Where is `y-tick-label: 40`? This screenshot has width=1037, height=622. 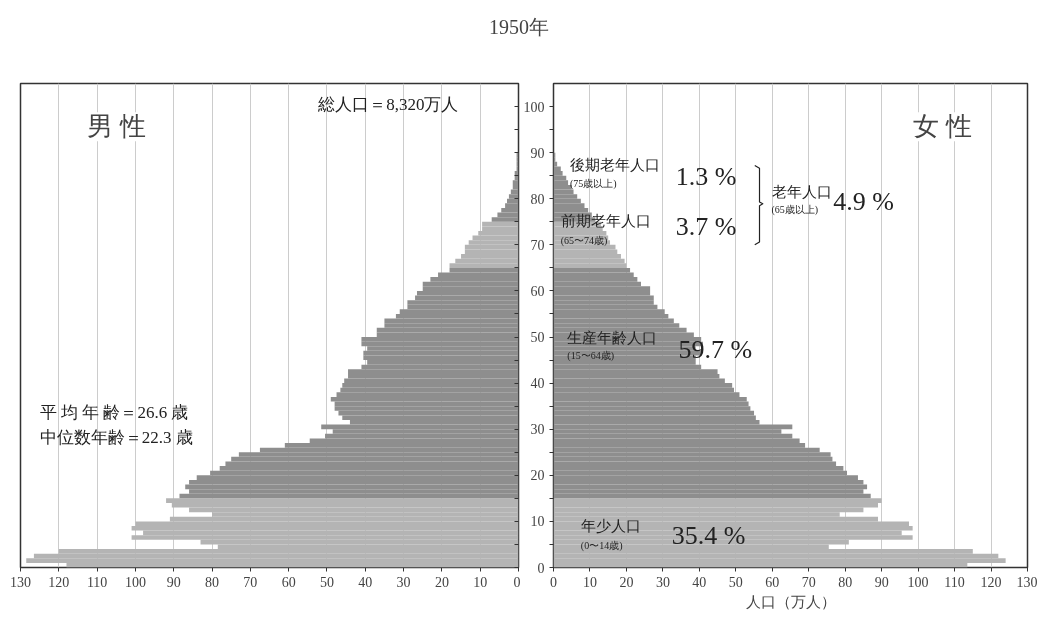
y-tick-label: 40 is located at coordinates (537, 384).